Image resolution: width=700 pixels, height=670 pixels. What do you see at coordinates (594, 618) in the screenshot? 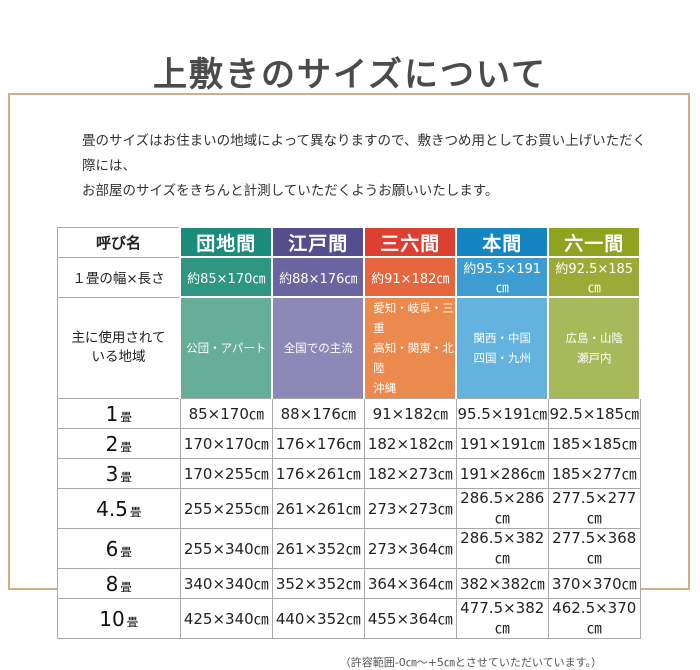
I see `cell: 462.5×370㎝` at bounding box center [594, 618].